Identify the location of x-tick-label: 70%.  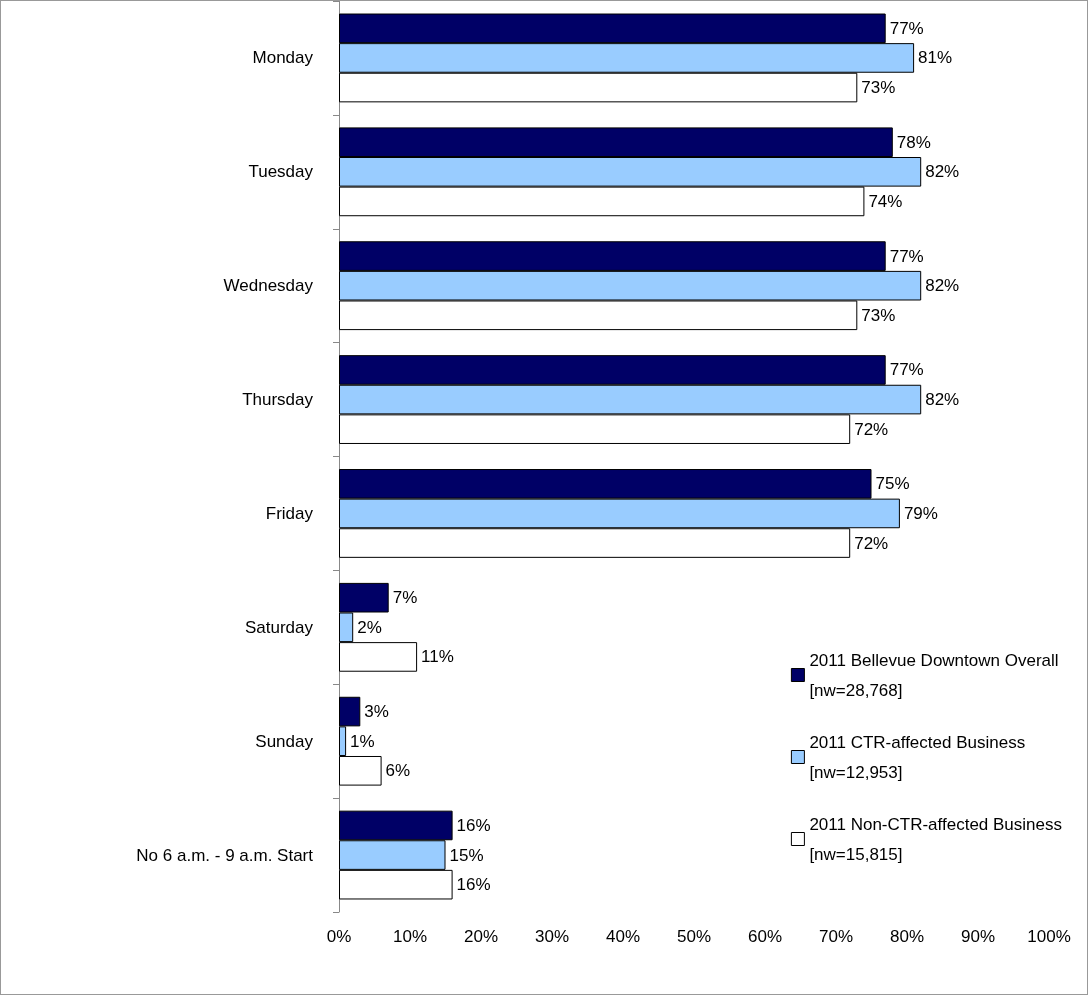
(836, 936).